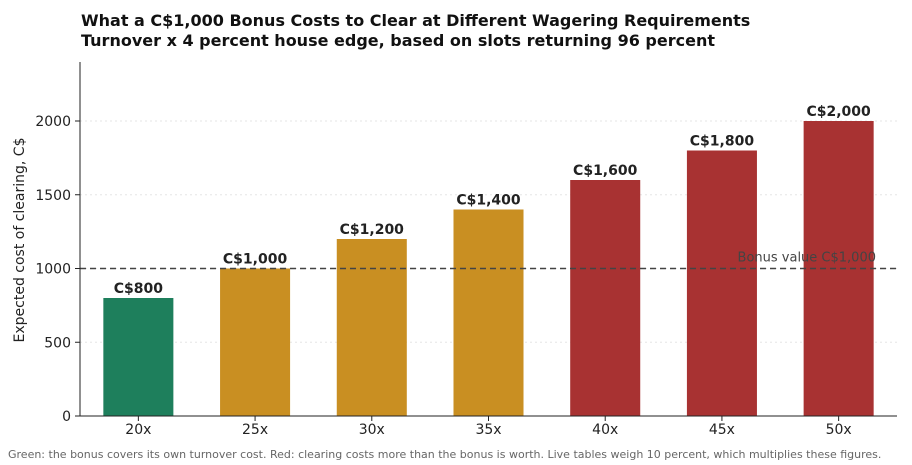 The height and width of the screenshot is (465, 912). I want to click on data-label: C$1,200, so click(372, 230).